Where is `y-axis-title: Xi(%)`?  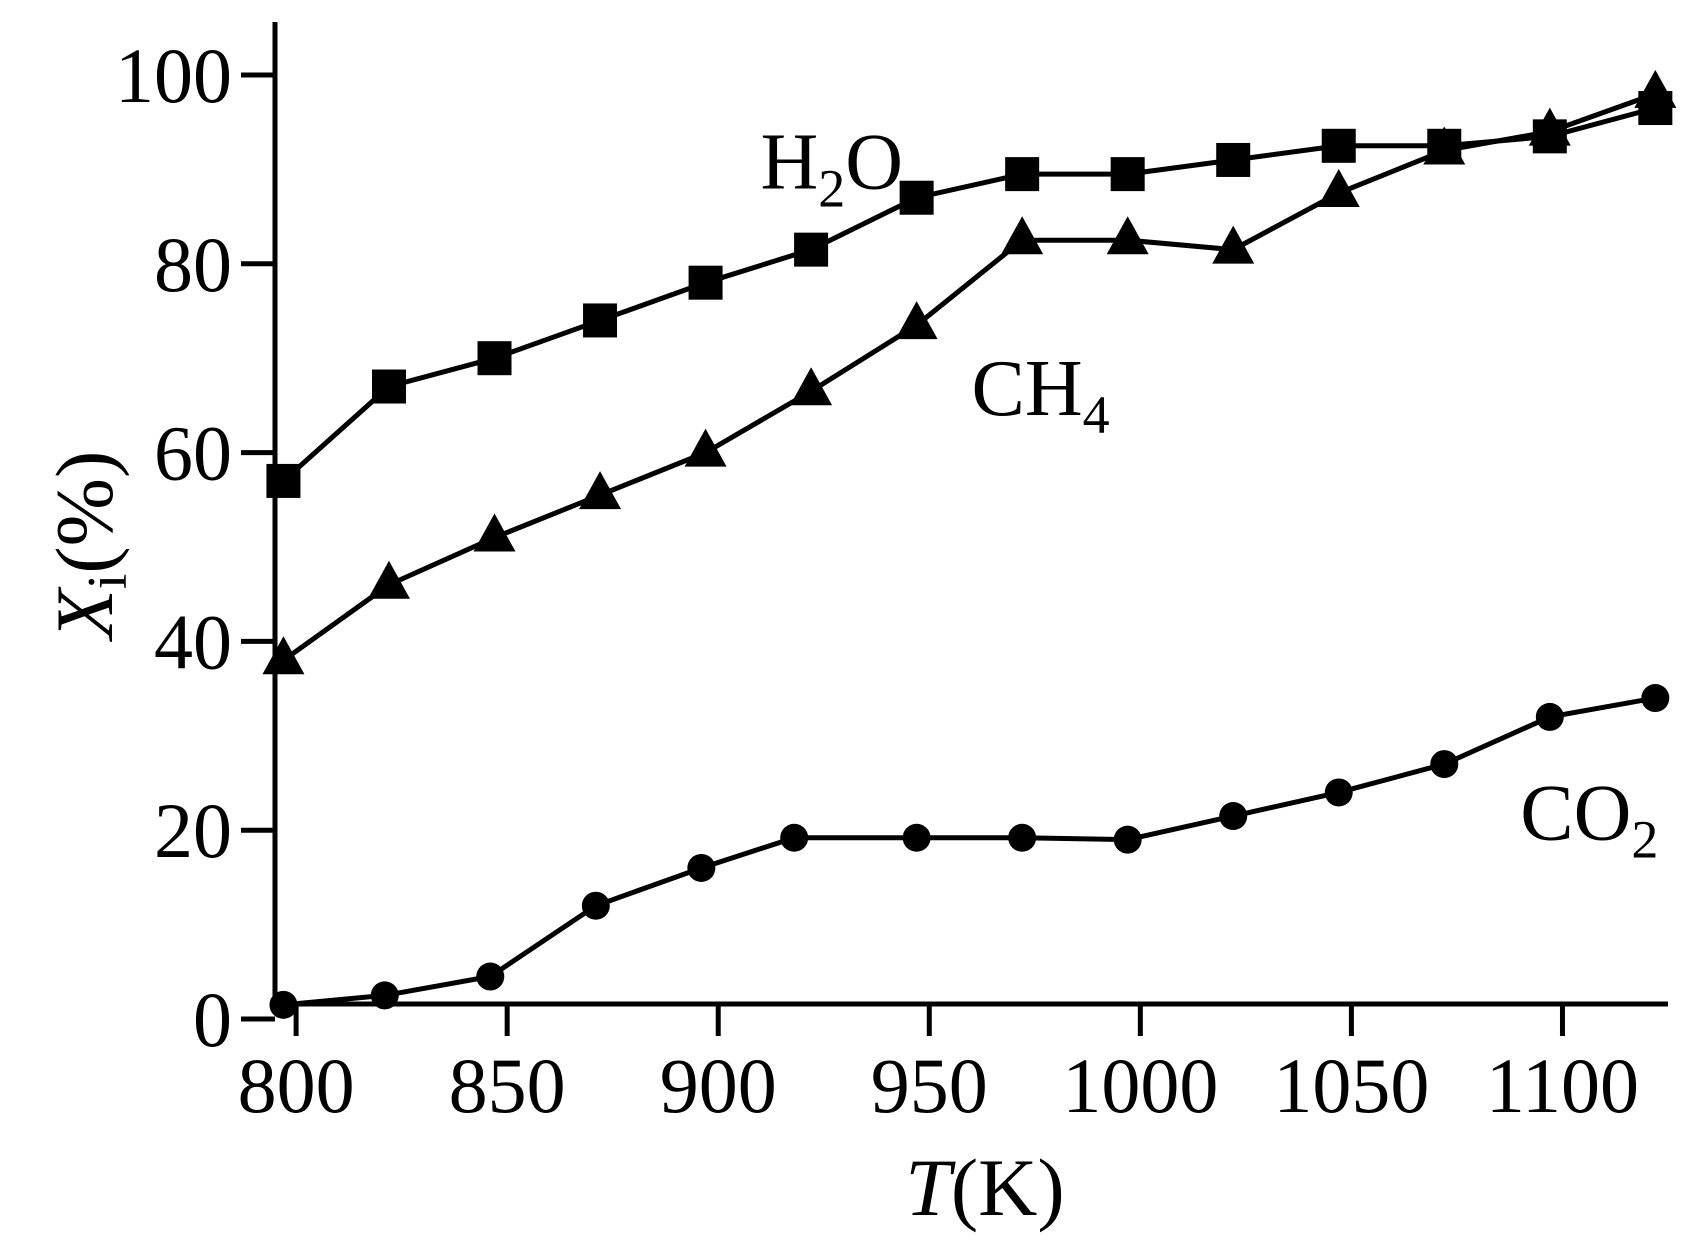
y-axis-title: Xi(%) is located at coordinates (89, 547).